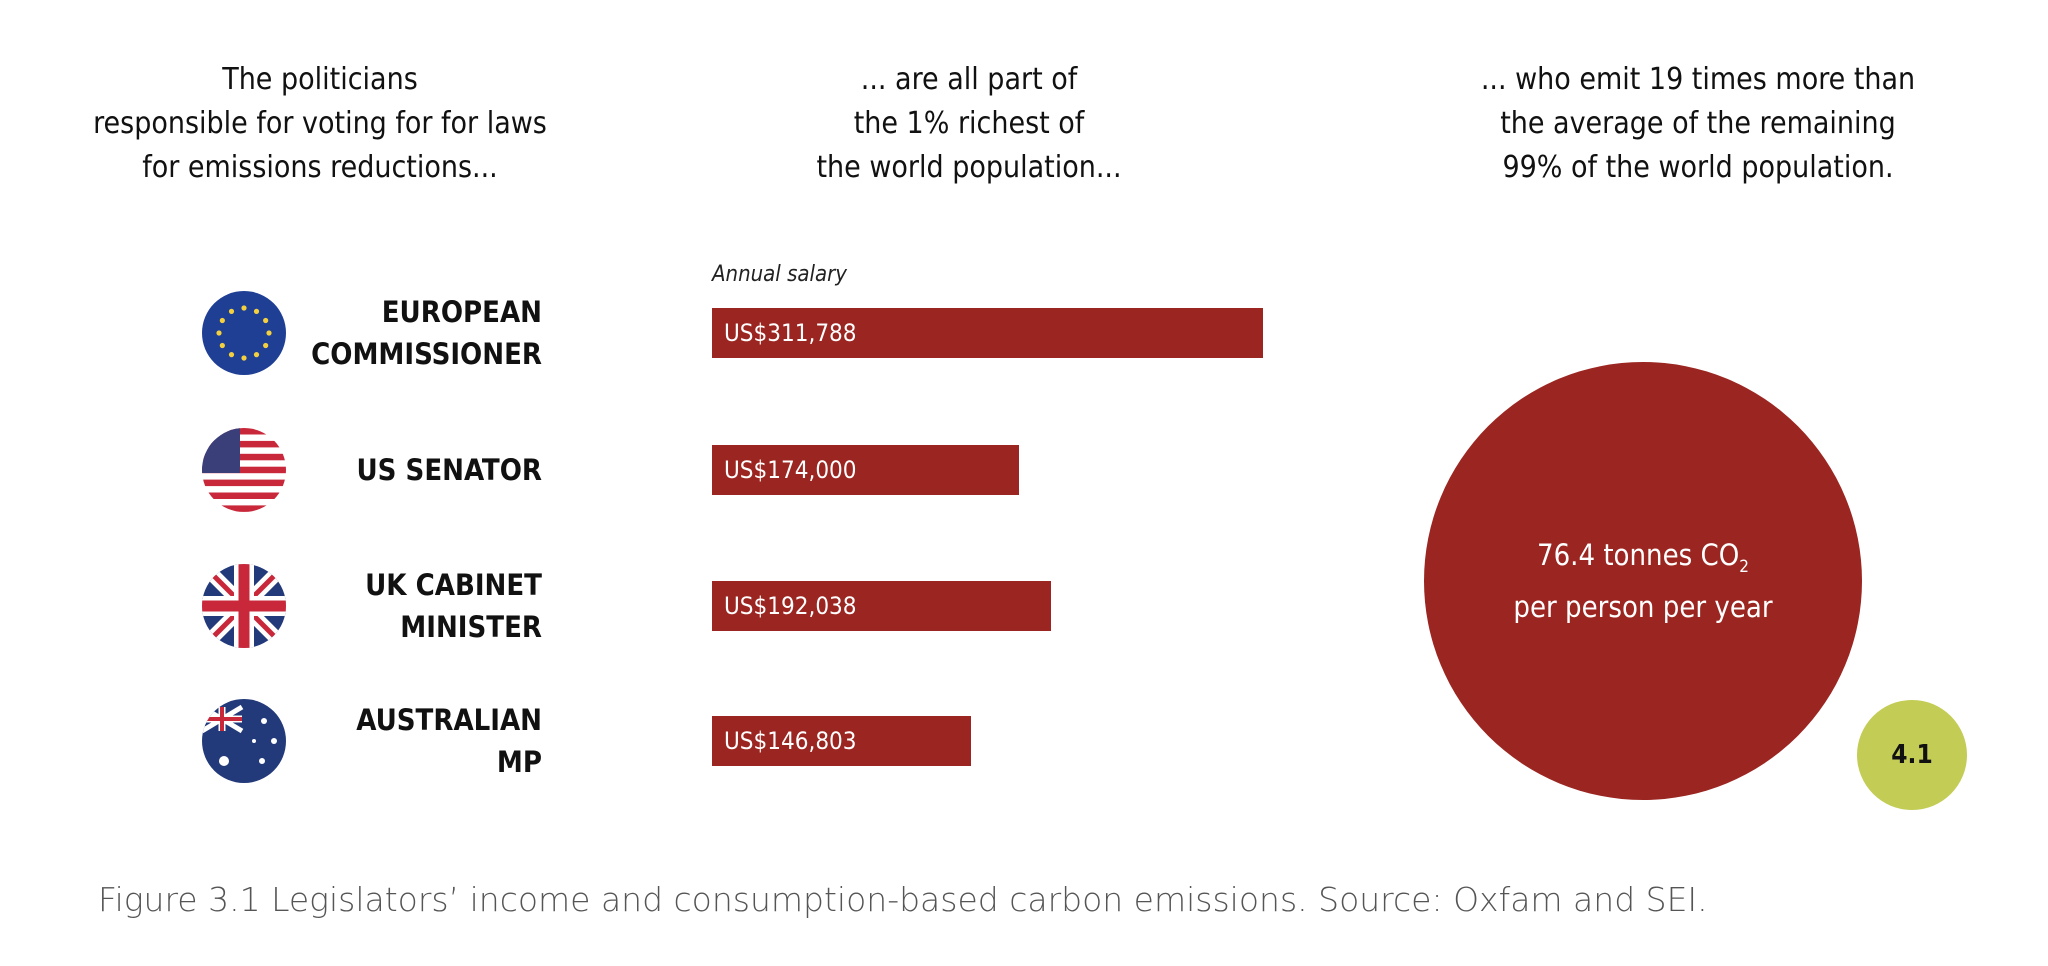 The image size is (2048, 966). Describe the element at coordinates (1638, 555) in the screenshot. I see `bubble-main-label: 76.4 tonnes CO` at that location.